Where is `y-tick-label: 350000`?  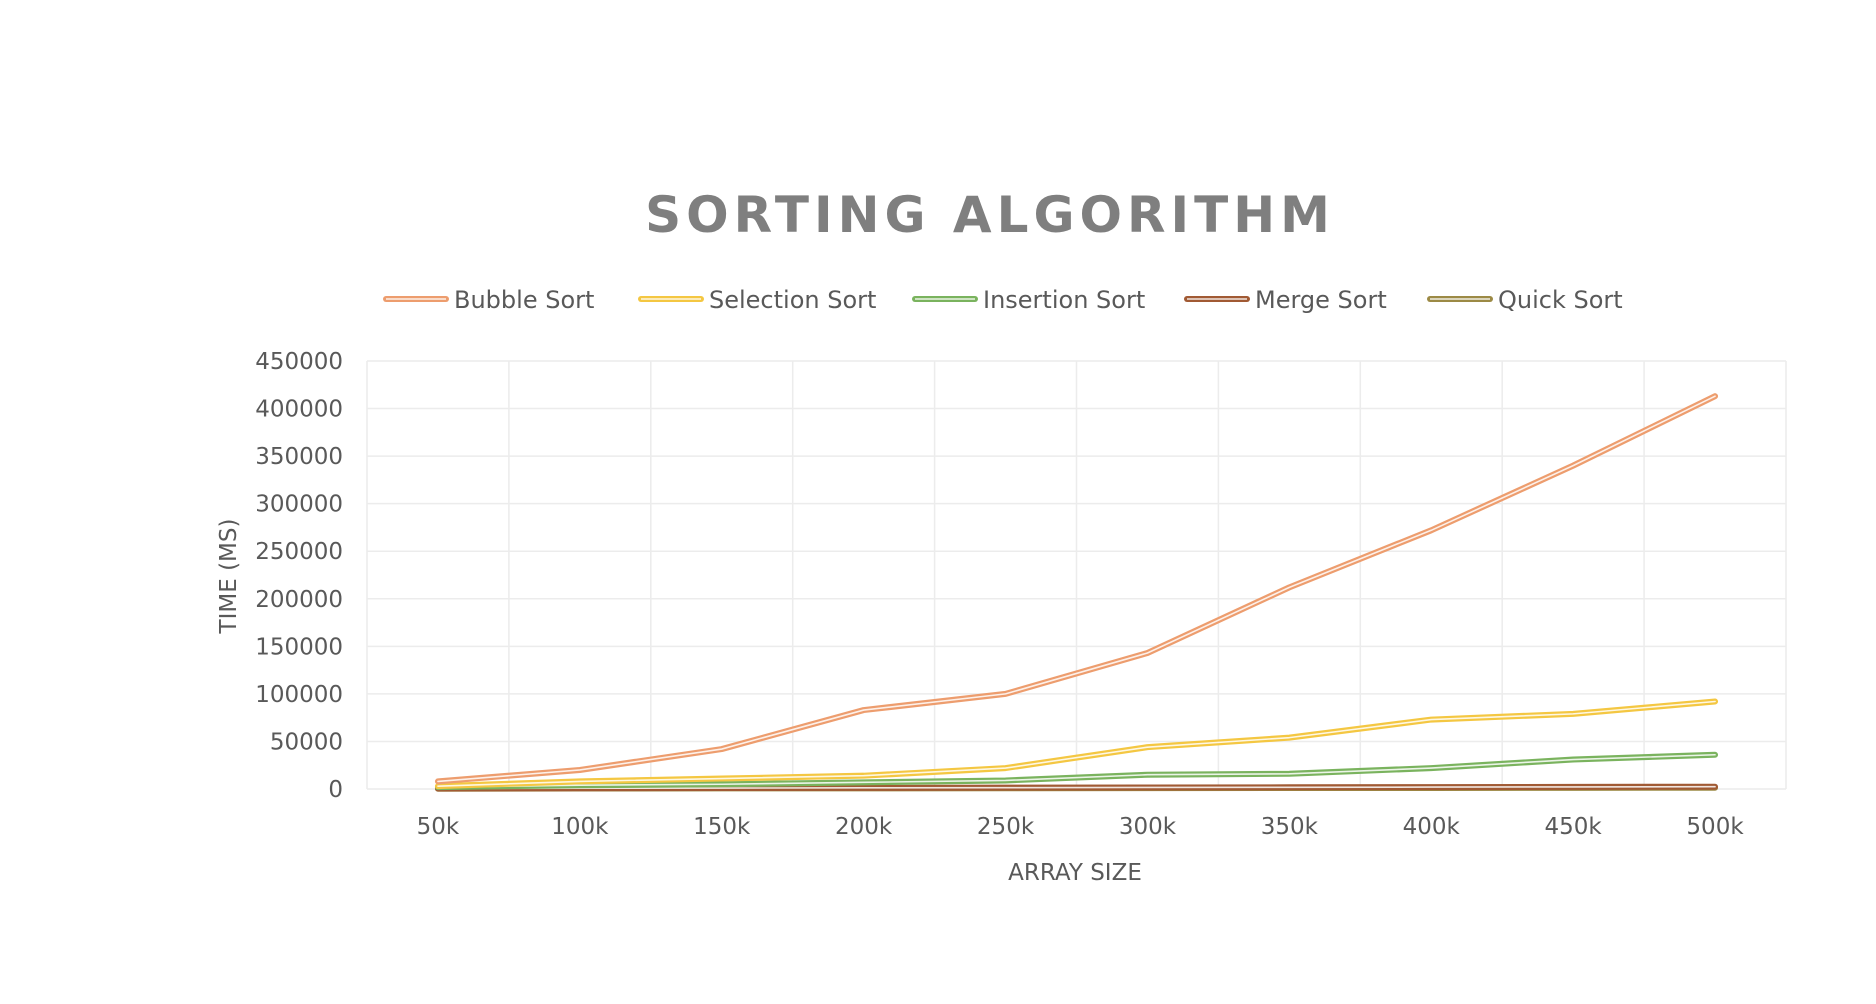 y-tick-label: 350000 is located at coordinates (299, 457).